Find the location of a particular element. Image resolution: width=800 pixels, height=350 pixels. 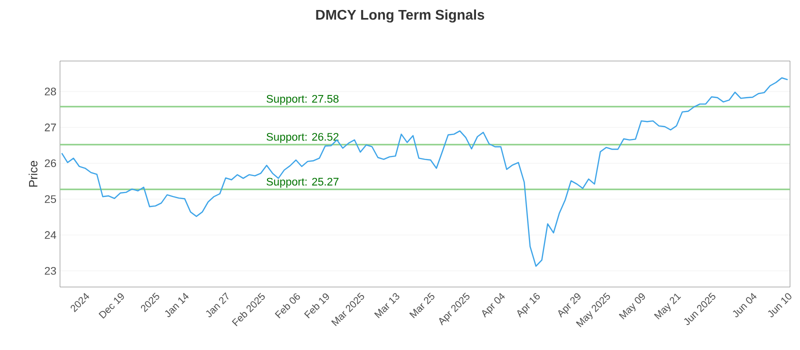

x-tick-label: Feb 06 is located at coordinates (287, 305).